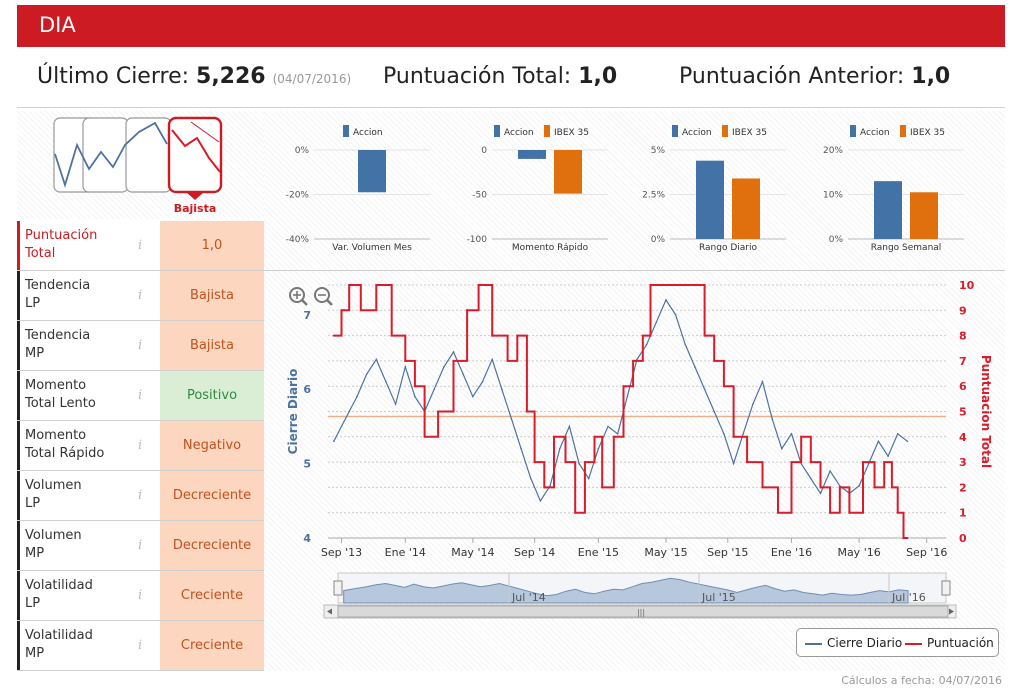 The height and width of the screenshot is (695, 1010). What do you see at coordinates (293, 412) in the screenshot?
I see `left-axis-title: Cierre Diario` at bounding box center [293, 412].